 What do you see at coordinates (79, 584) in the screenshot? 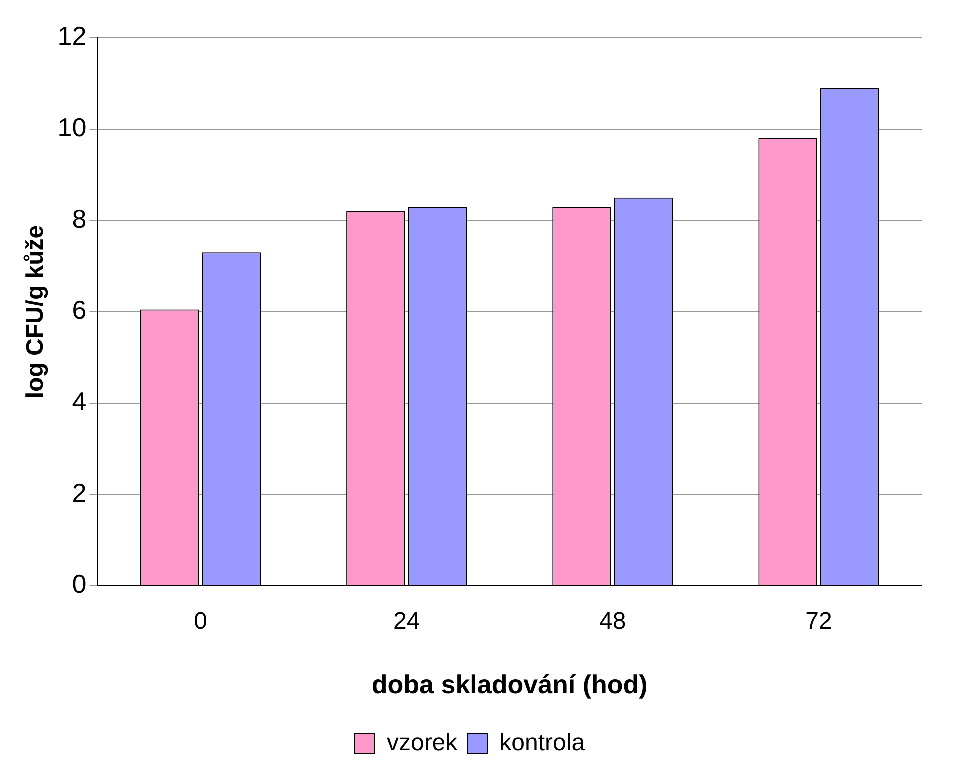
I see `y-tick-label: 0` at bounding box center [79, 584].